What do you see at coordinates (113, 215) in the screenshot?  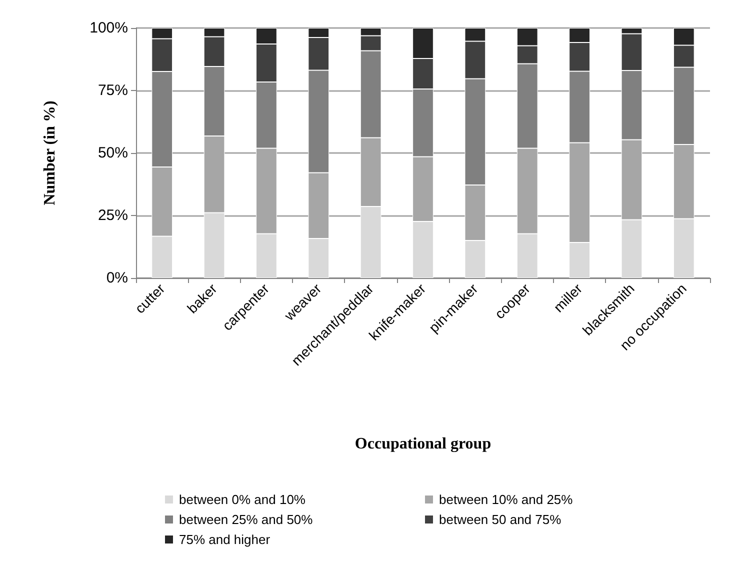 I see `y-tick-label: 25%` at bounding box center [113, 215].